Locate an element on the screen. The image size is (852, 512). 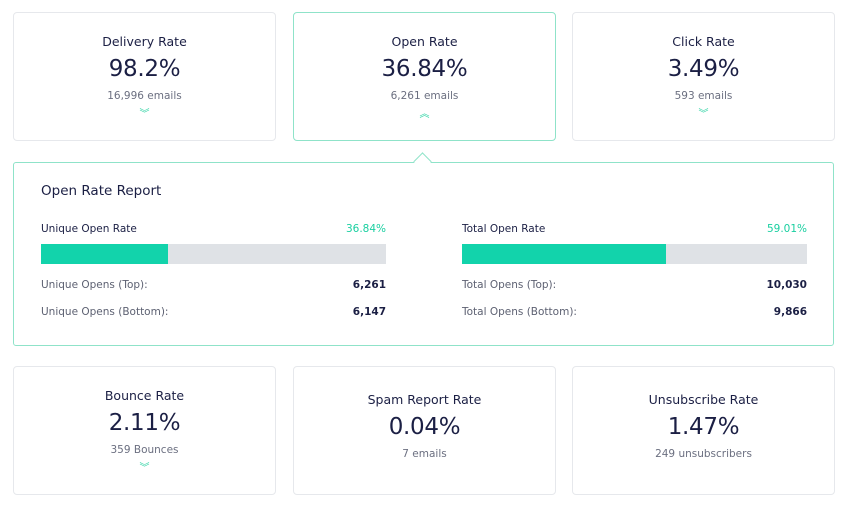
total-opens-top-row: Total Opens (Top): 10,030 is located at coordinates (634, 285).